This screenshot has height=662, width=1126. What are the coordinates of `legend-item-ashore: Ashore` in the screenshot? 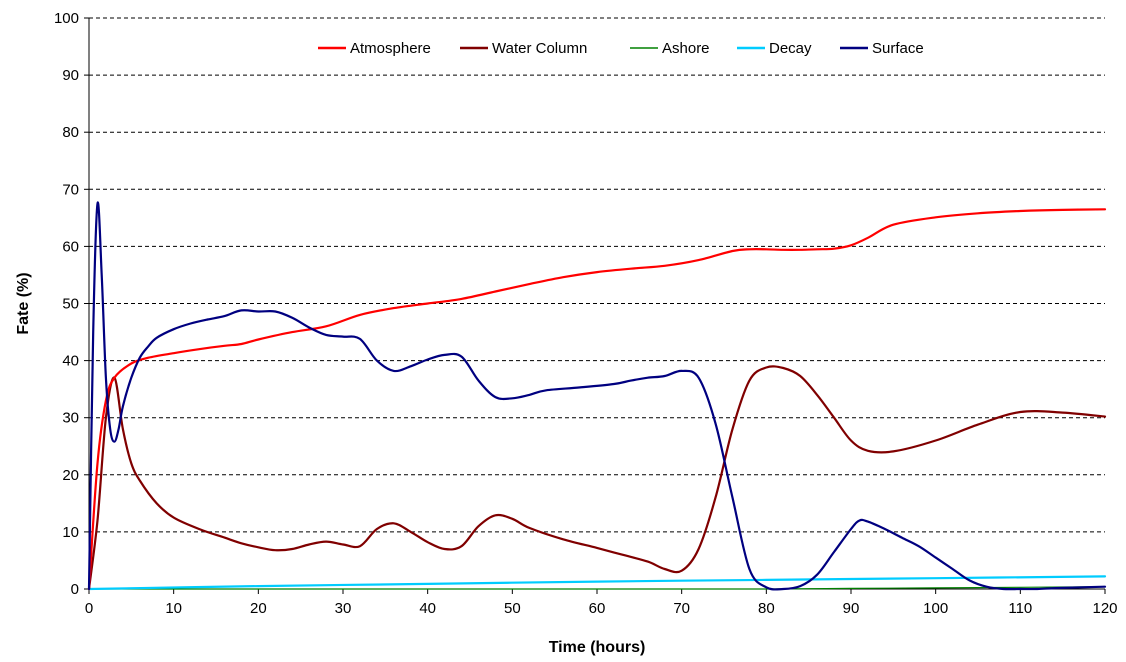 It's located at (670, 48).